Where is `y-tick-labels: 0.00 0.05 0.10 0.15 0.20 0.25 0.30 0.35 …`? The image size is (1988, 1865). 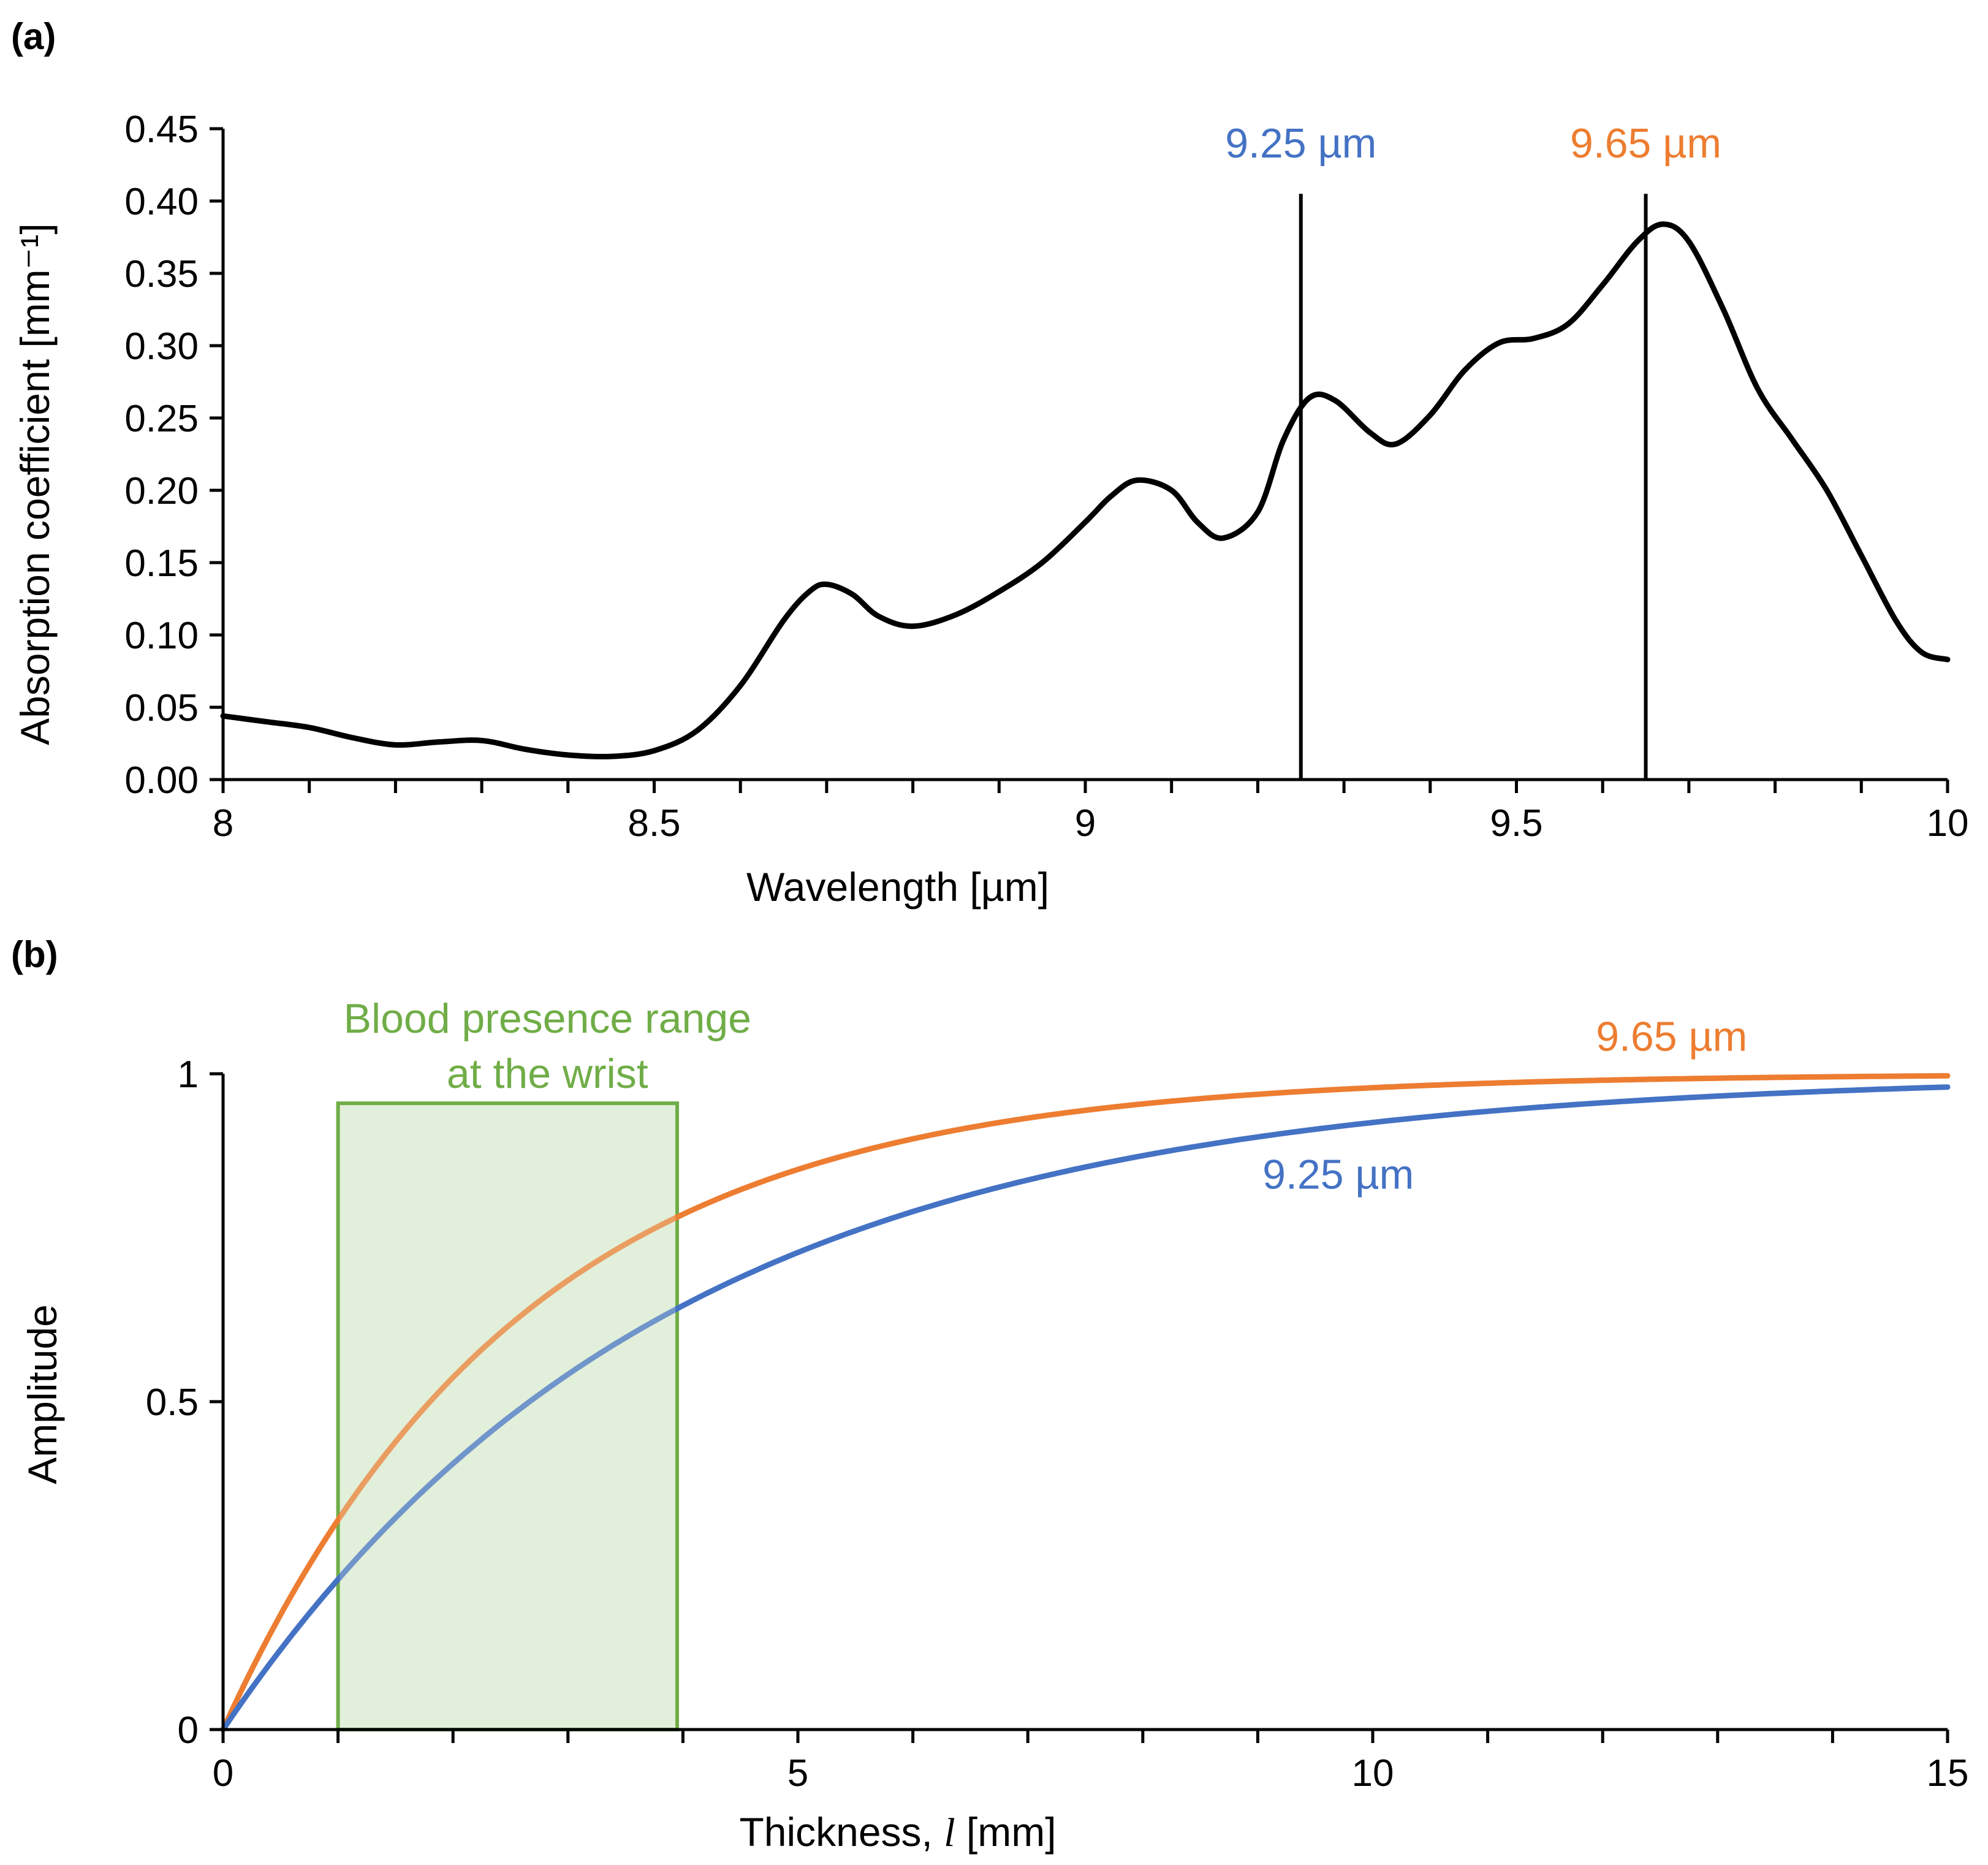 y-tick-labels: 0.00 0.05 0.10 0.15 0.20 0.25 0.30 0.35 … is located at coordinates (162, 455).